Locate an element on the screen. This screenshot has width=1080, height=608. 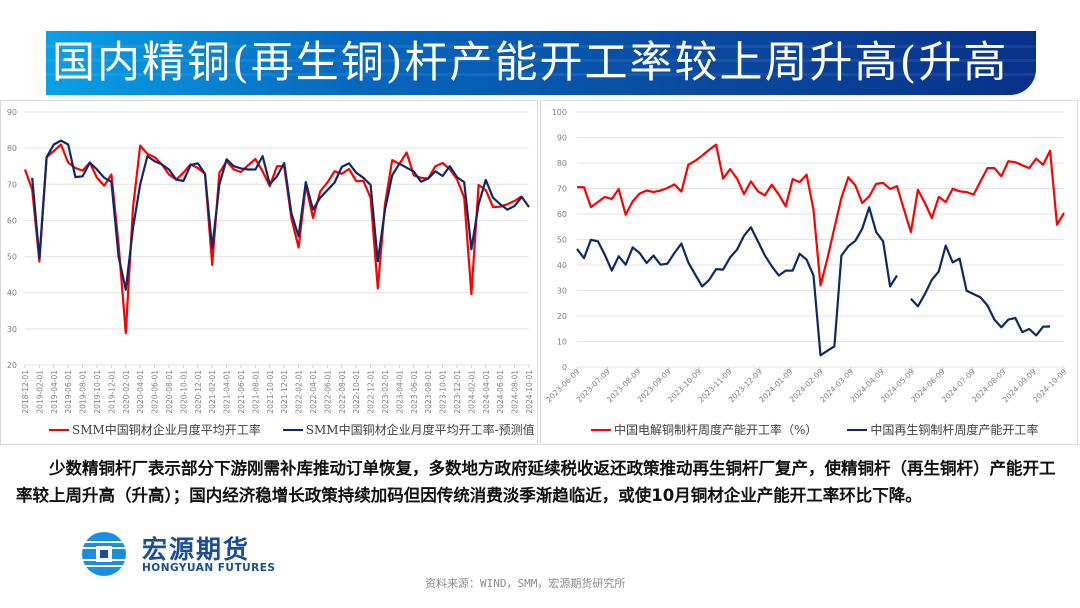
x-tick-label: 2018-12-01 is located at coordinates (25, 392).